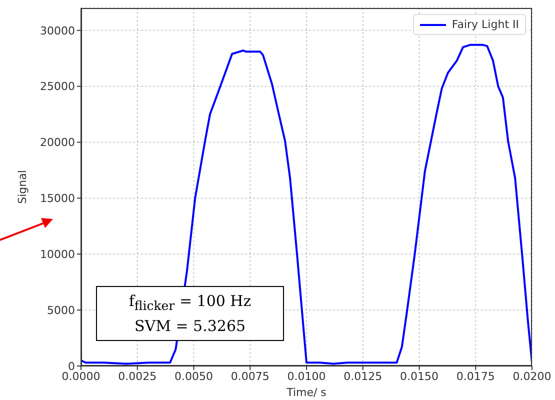 The image size is (555, 400). Describe the element at coordinates (306, 392) in the screenshot. I see `x-axis-title: Time/ s` at that location.